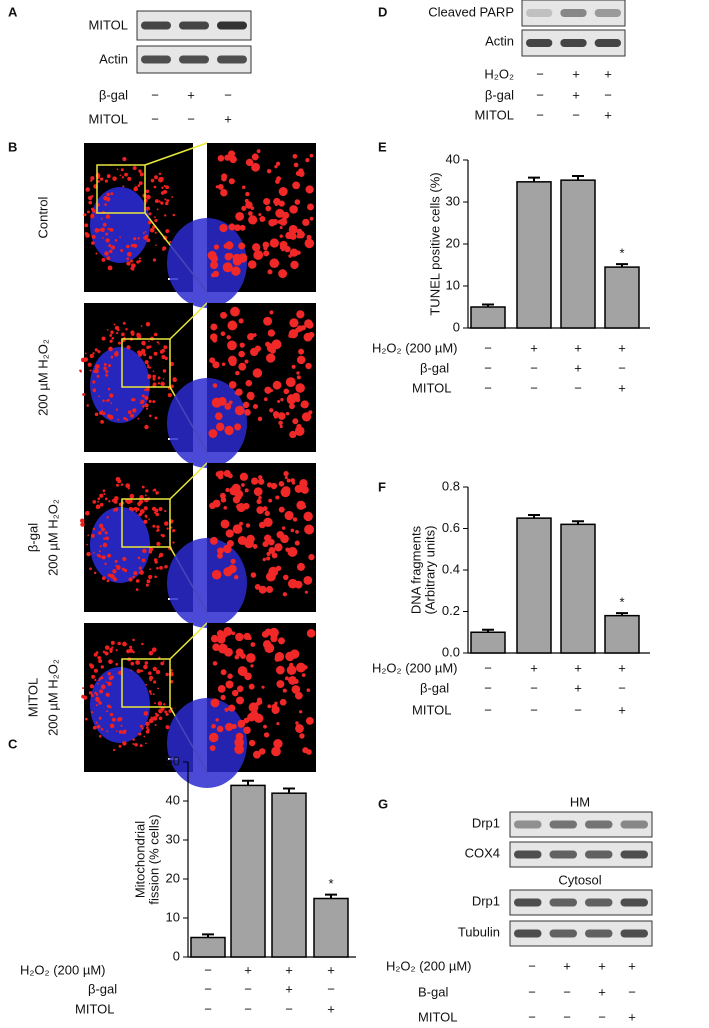 This screenshot has height=1028, width=709. I want to click on y-axis-label: DNA fragments, so click(415, 569).